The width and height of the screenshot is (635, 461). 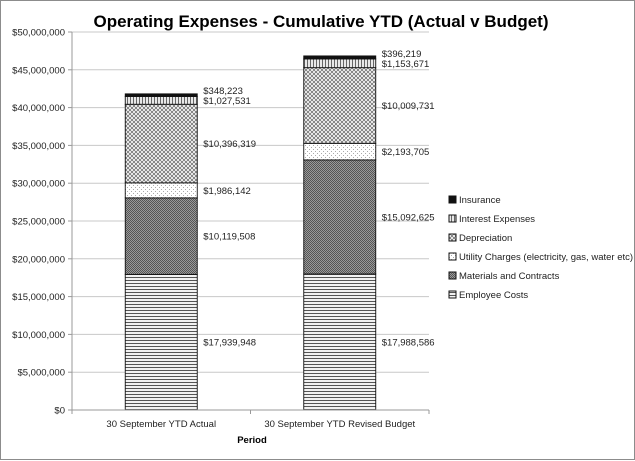 I want to click on data-label: $1,986,142, so click(x=227, y=191).